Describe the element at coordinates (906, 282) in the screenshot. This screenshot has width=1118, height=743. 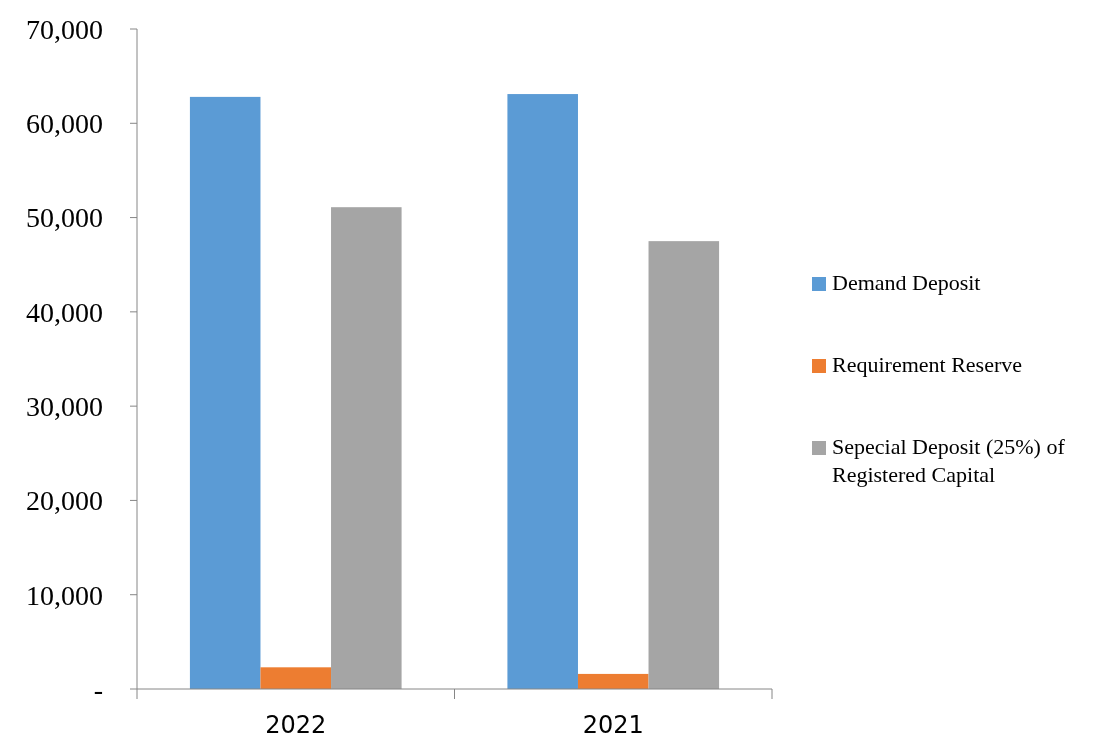
I see `legend-label: Demand Deposit` at that location.